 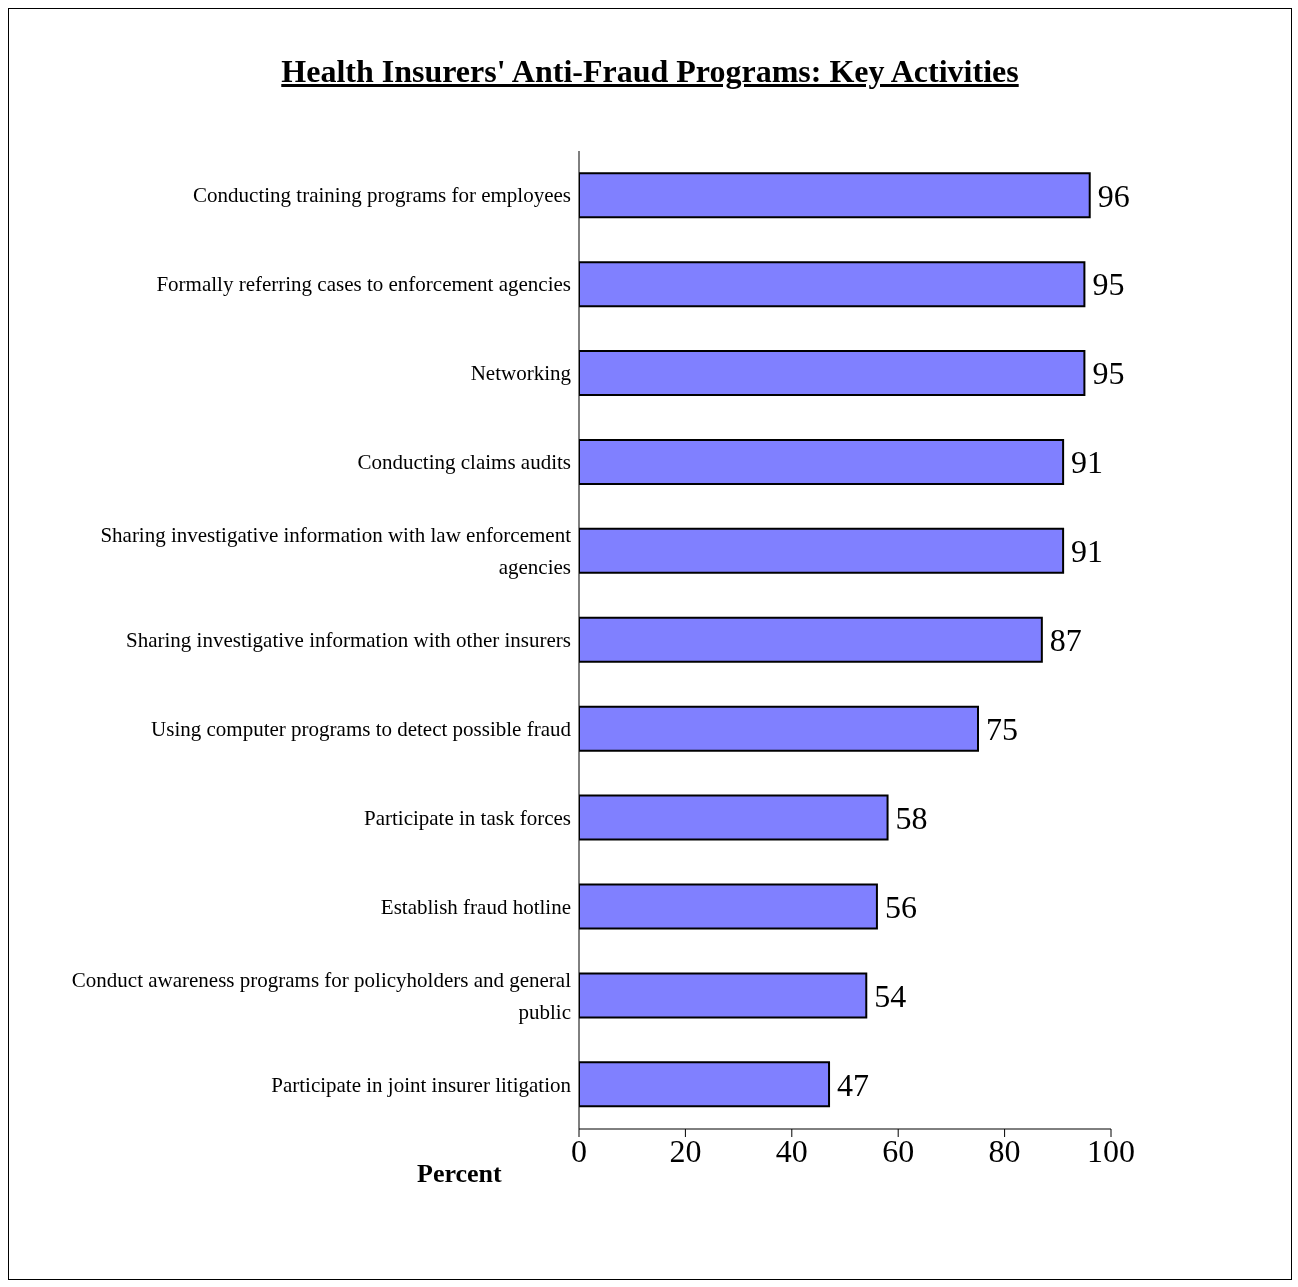 I want to click on x-tick-label: 0, so click(x=579, y=1150).